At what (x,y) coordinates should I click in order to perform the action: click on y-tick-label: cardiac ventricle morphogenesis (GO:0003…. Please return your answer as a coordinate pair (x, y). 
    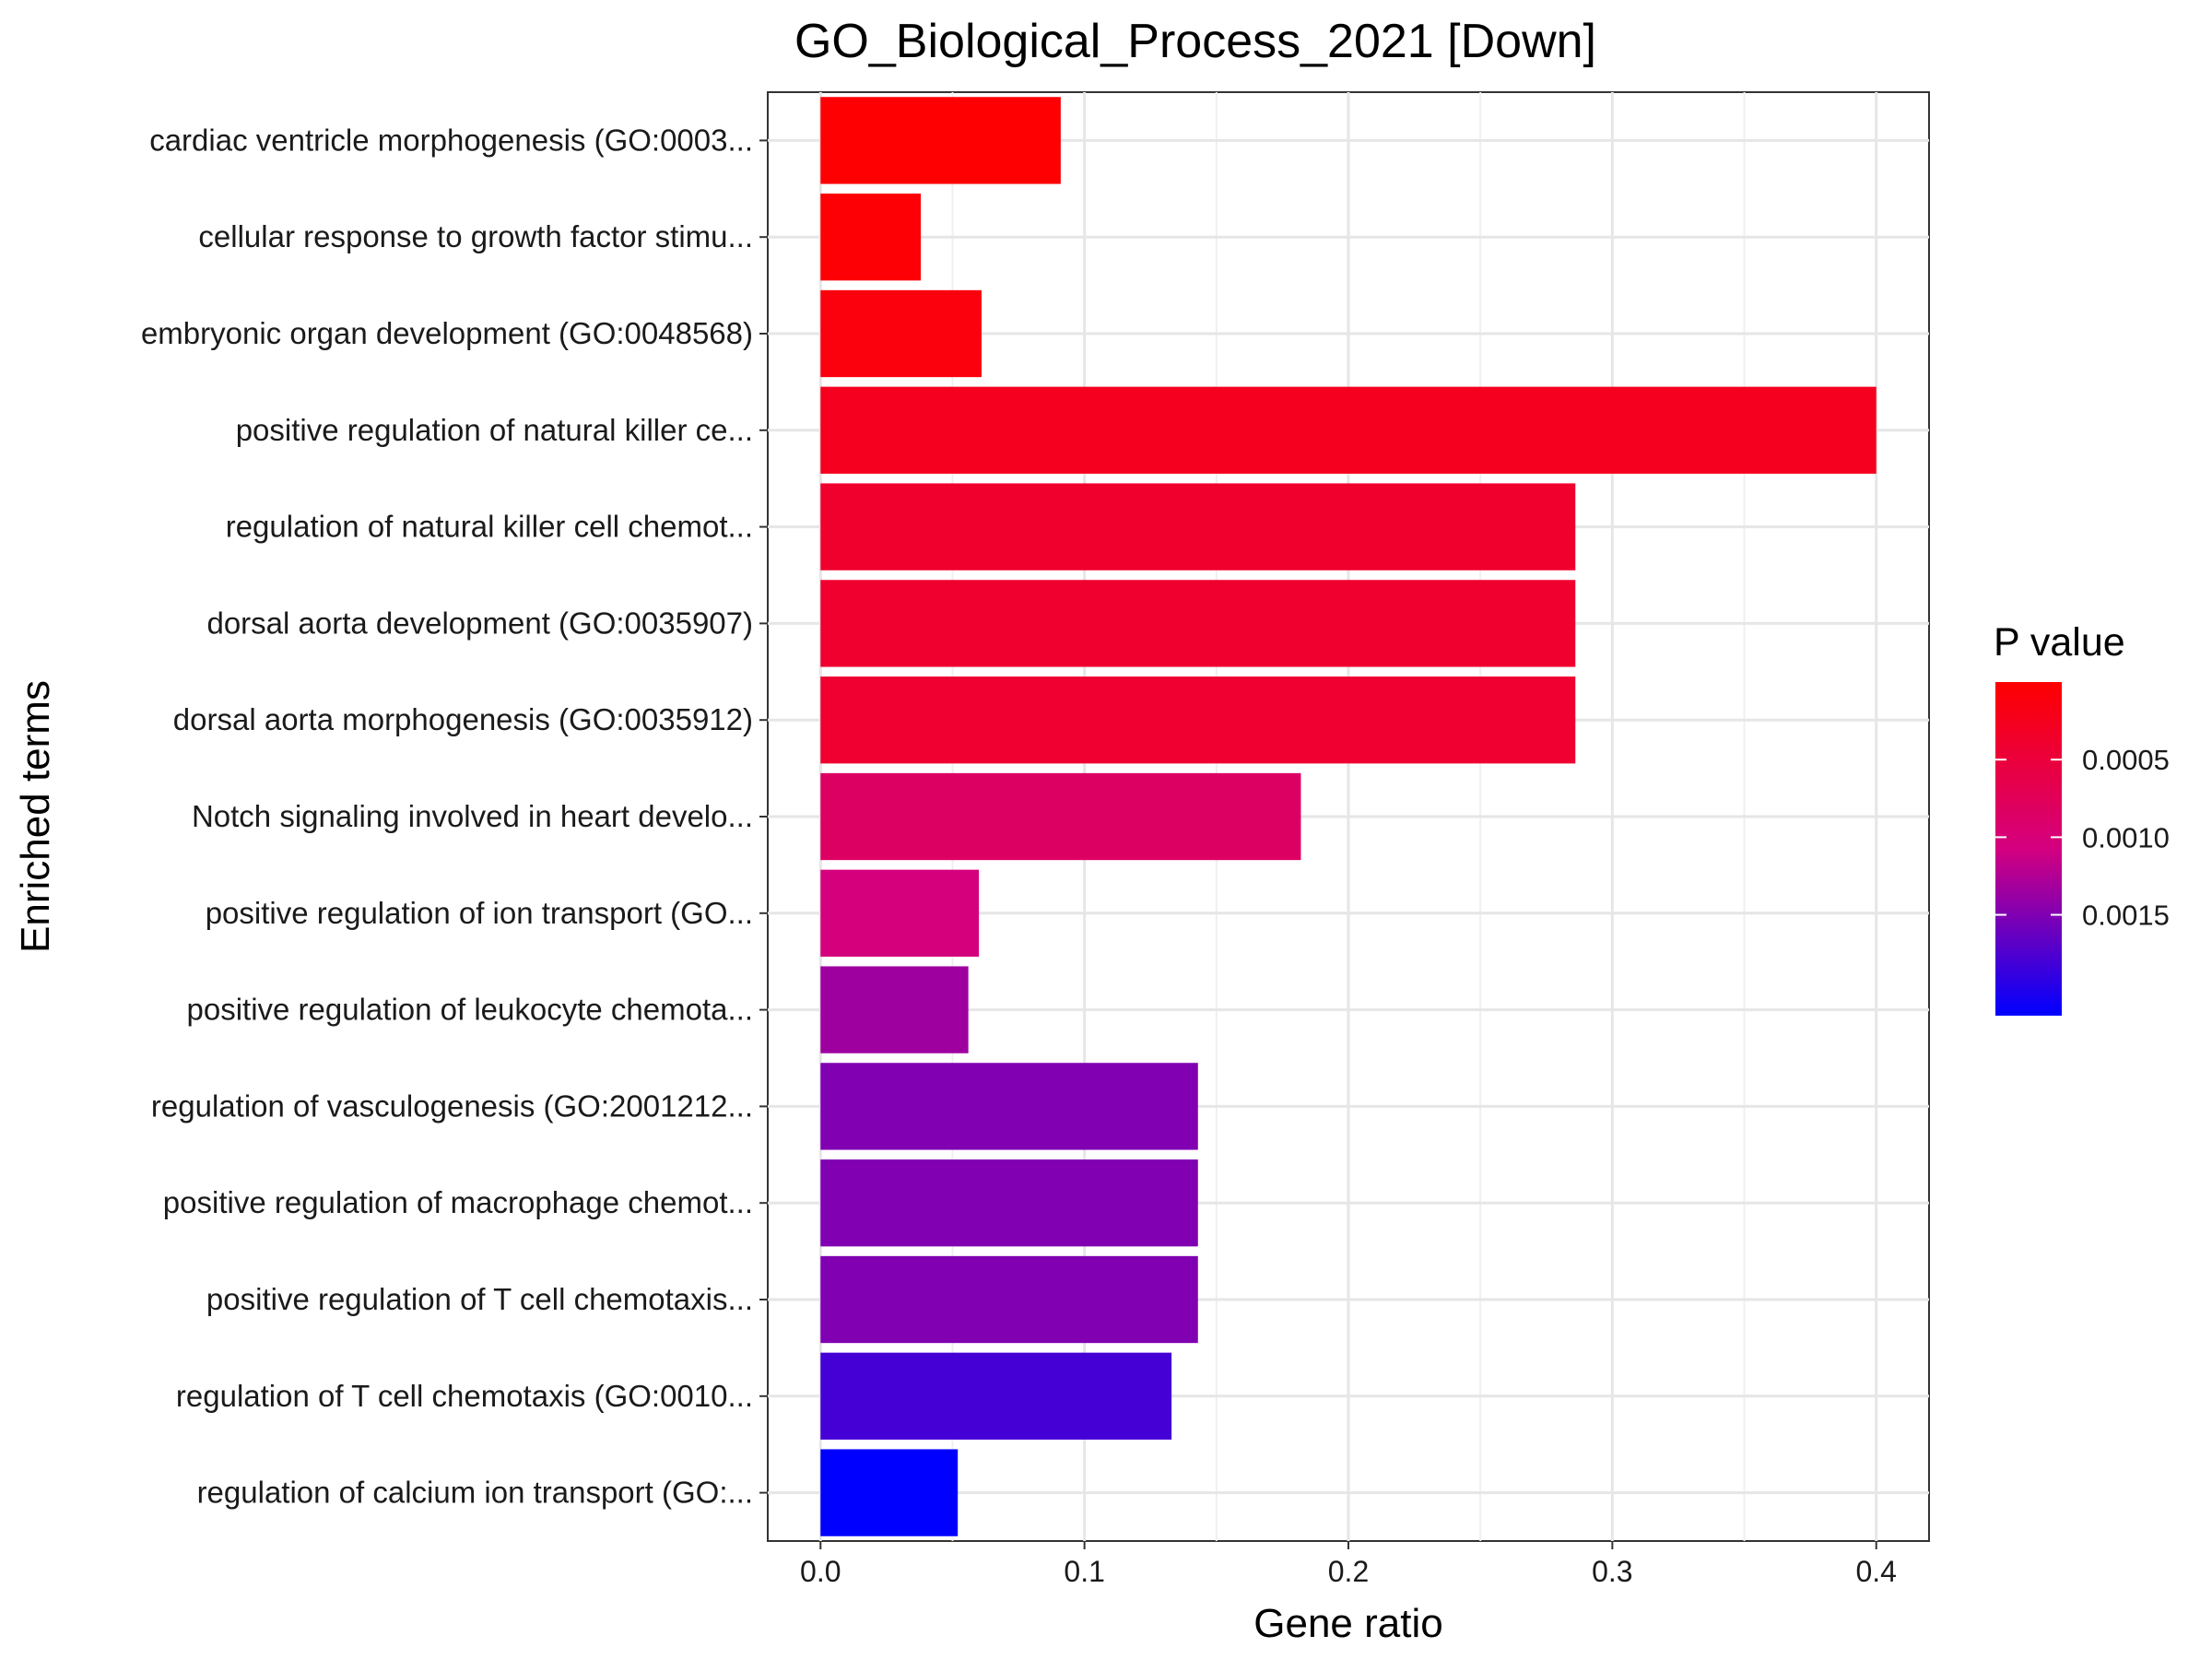
    Looking at the image, I should click on (451, 140).